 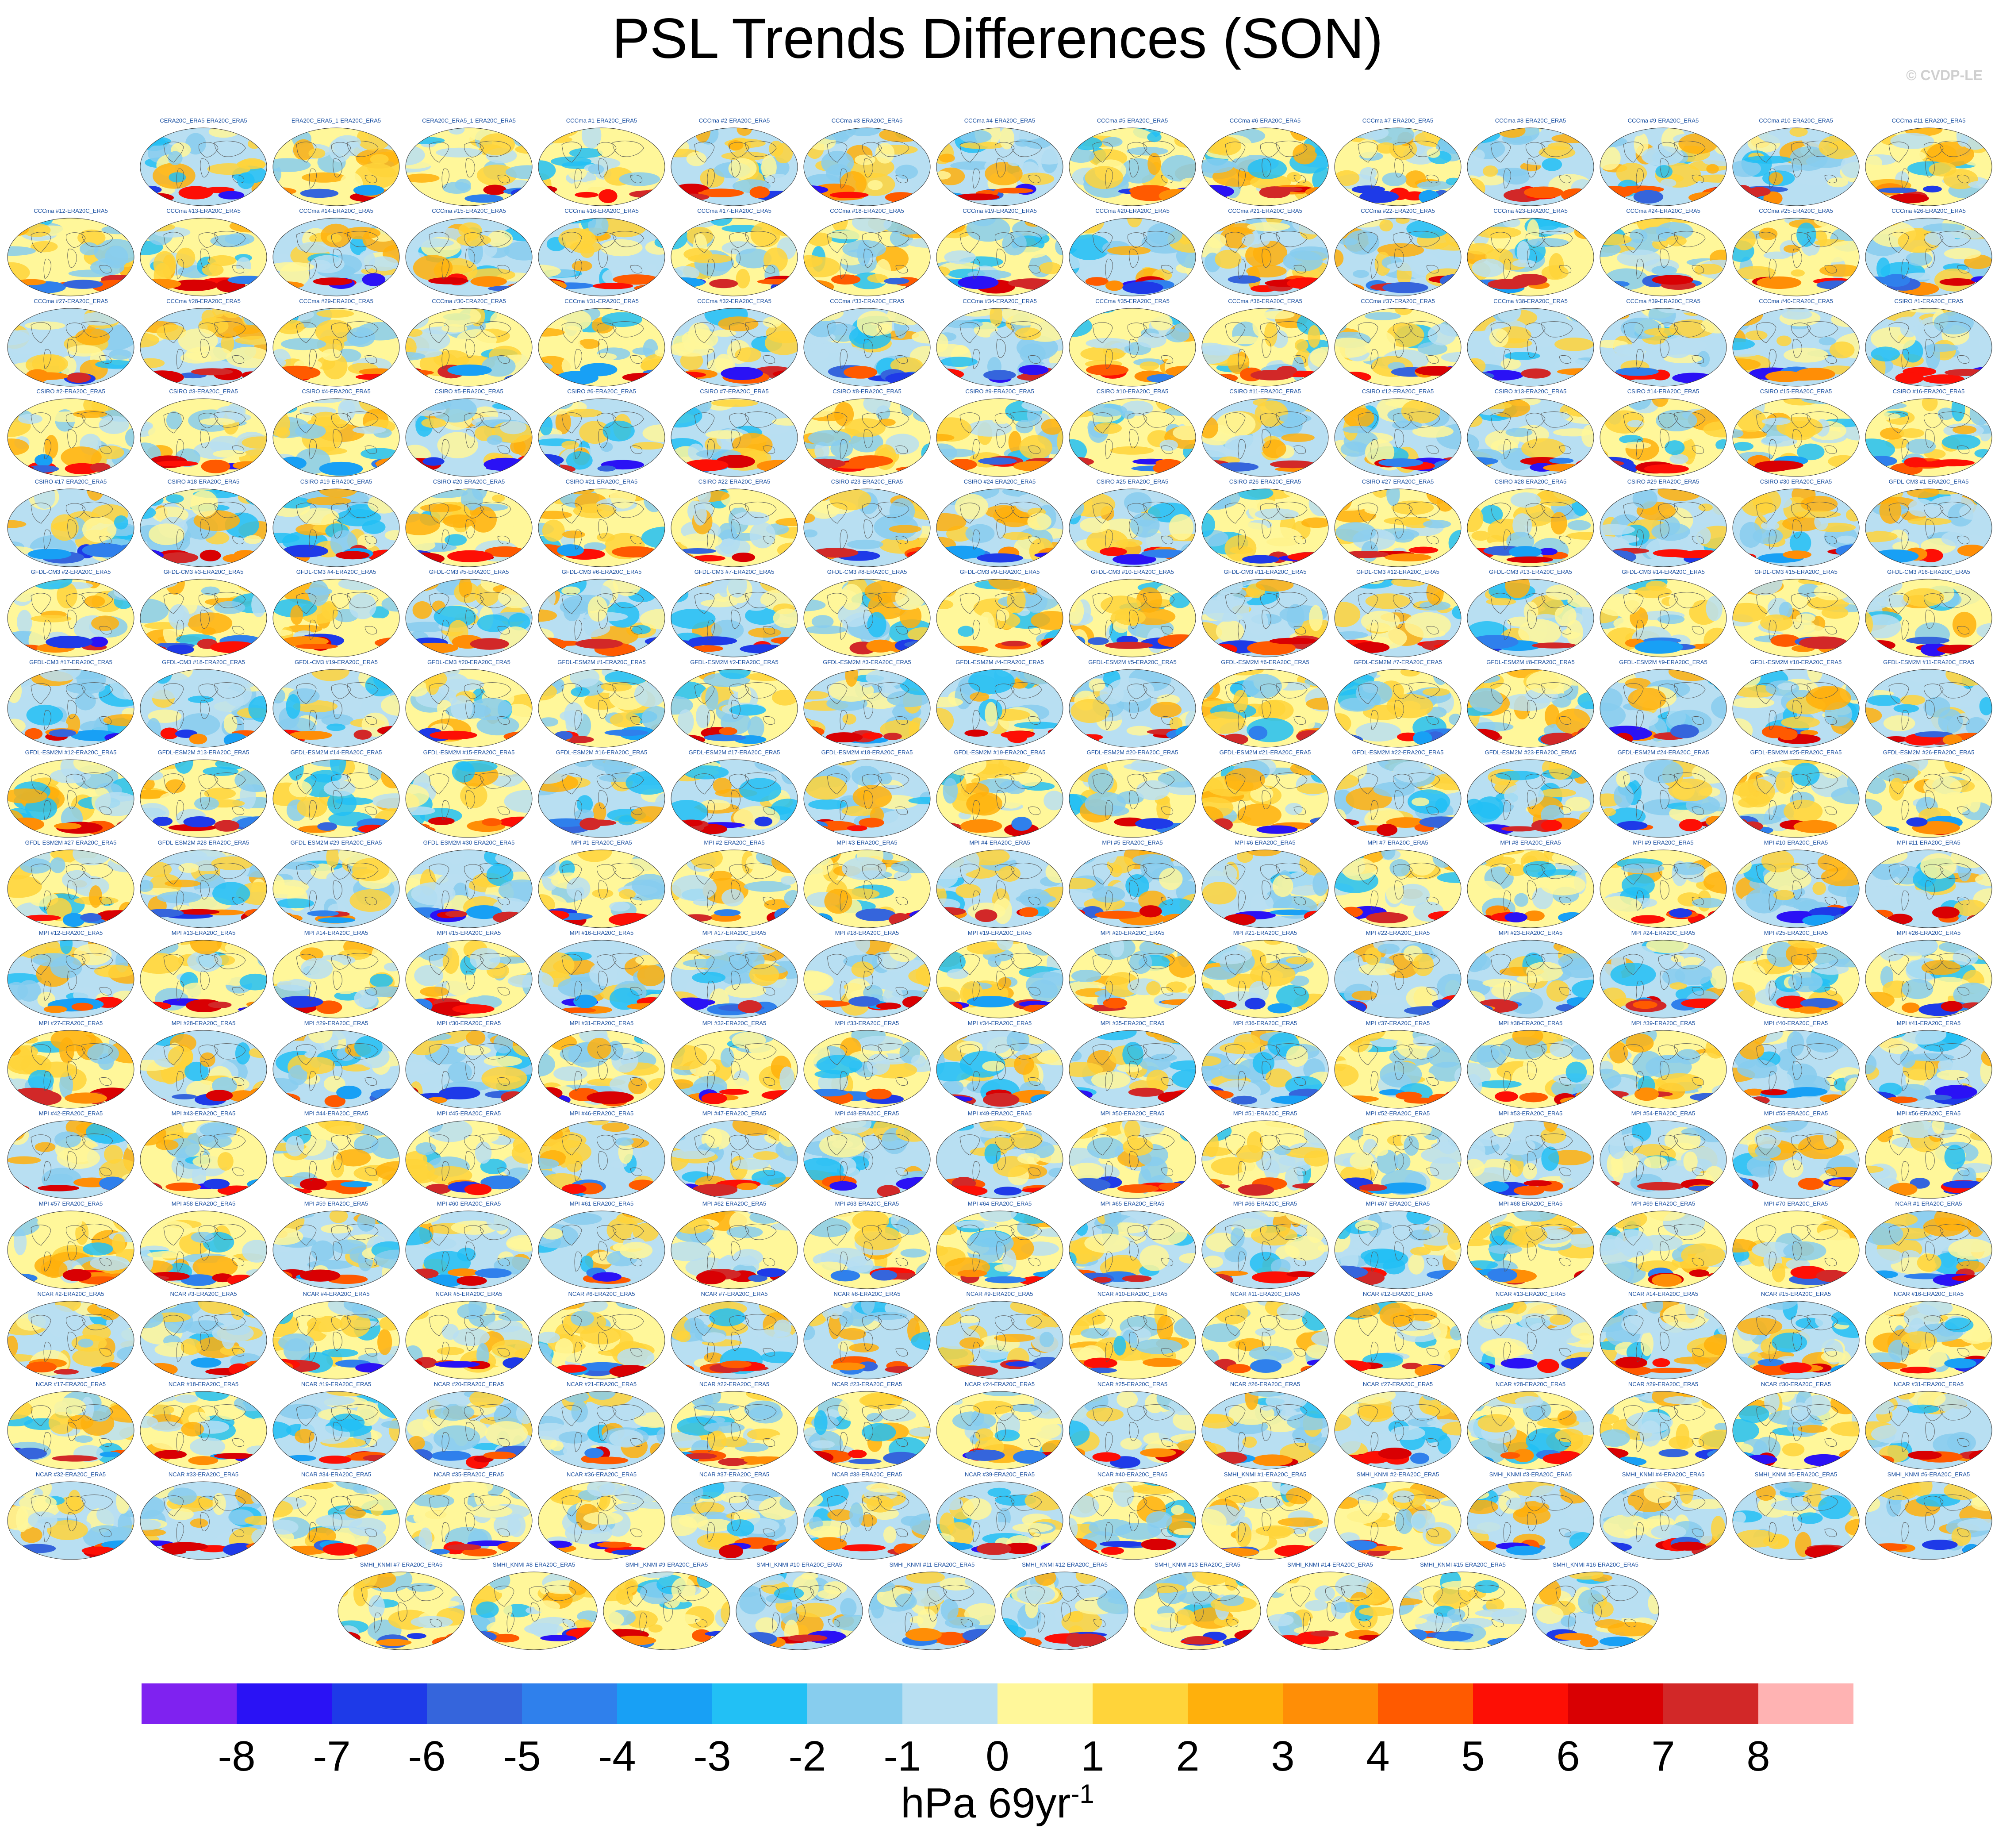 What do you see at coordinates (401, 1606) in the screenshot?
I see `map-panel: SMHI_KNMI #7-ERA20C_ERA5` at bounding box center [401, 1606].